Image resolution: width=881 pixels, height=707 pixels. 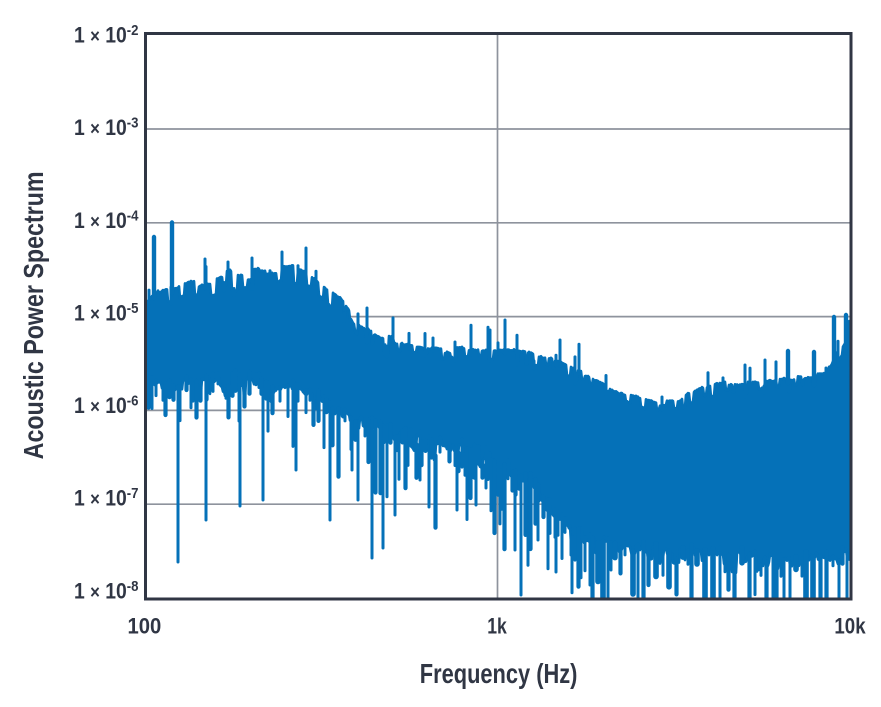 I want to click on svg-text: Frequency (Hz), so click(x=499, y=673).